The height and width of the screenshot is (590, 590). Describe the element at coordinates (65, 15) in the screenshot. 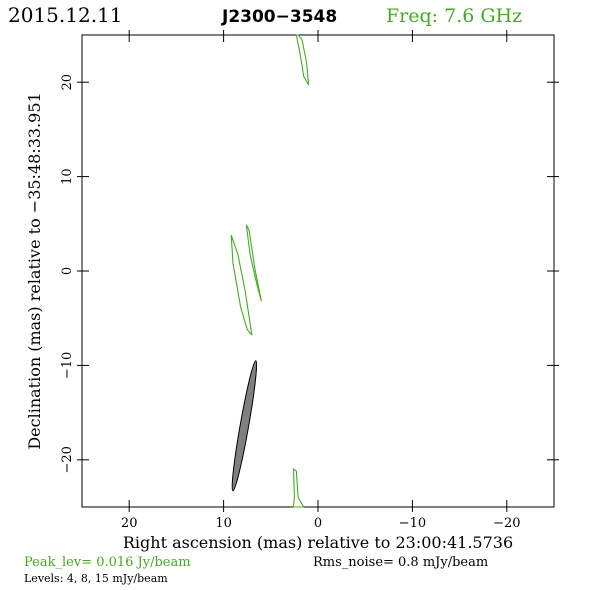

I see `observation-date: 2015.12.11` at that location.